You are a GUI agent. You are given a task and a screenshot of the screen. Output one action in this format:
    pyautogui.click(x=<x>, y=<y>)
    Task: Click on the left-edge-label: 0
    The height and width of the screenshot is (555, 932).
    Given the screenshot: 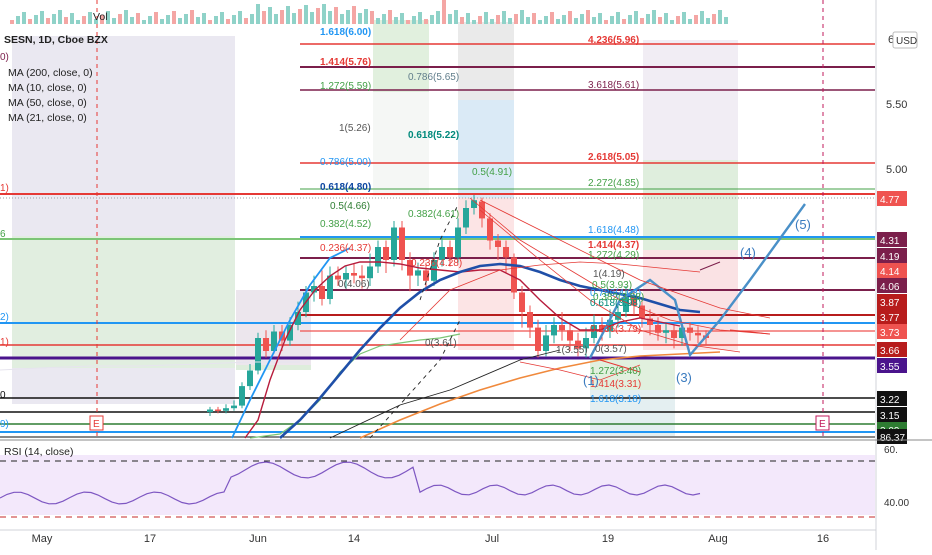 What is the action you would take?
    pyautogui.click(x=3, y=395)
    